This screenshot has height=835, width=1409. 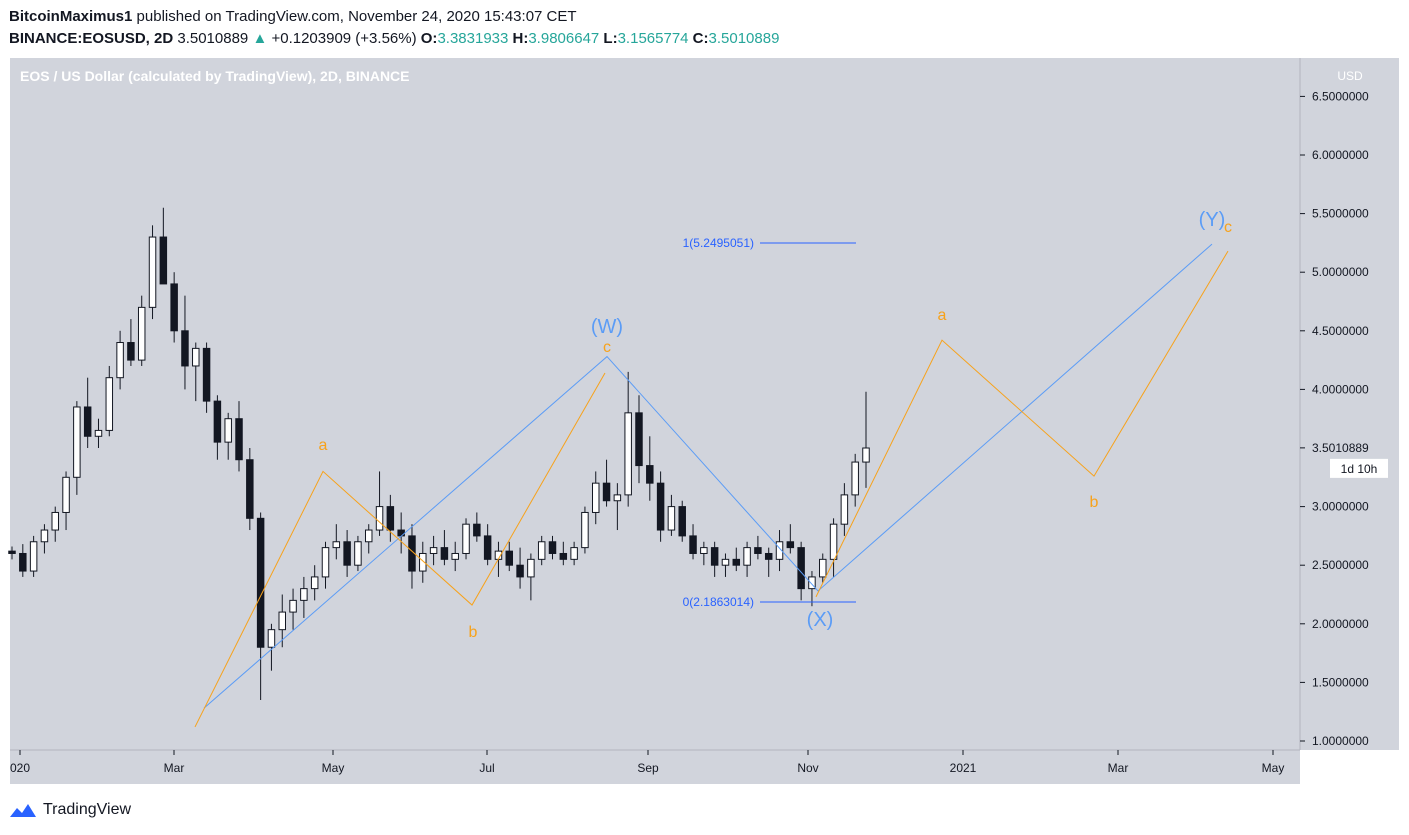 What do you see at coordinates (700, 38) in the screenshot?
I see `close-label: C:` at bounding box center [700, 38].